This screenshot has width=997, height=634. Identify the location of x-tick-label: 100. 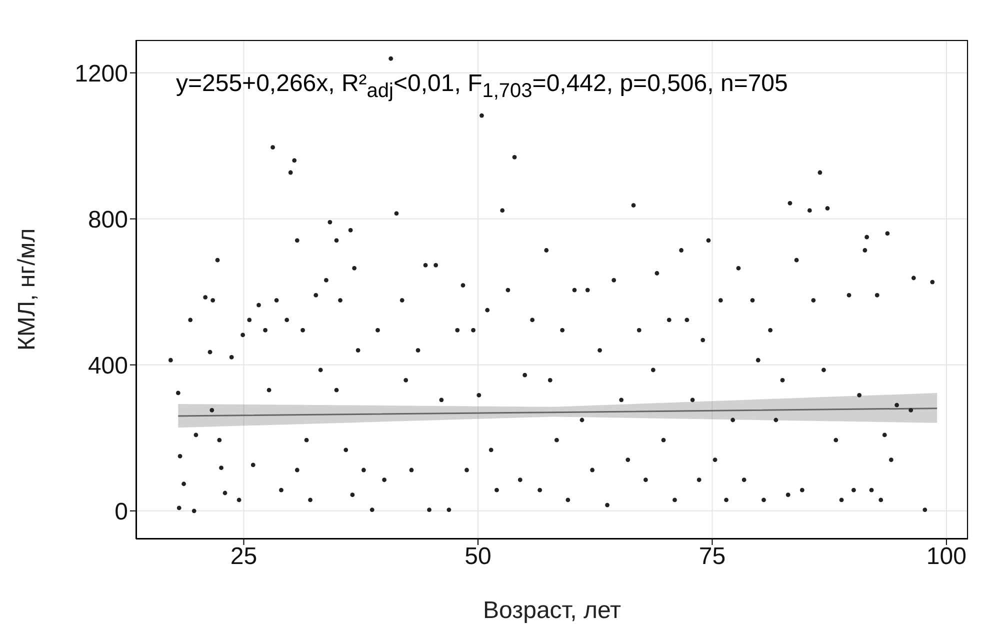
(946, 556).